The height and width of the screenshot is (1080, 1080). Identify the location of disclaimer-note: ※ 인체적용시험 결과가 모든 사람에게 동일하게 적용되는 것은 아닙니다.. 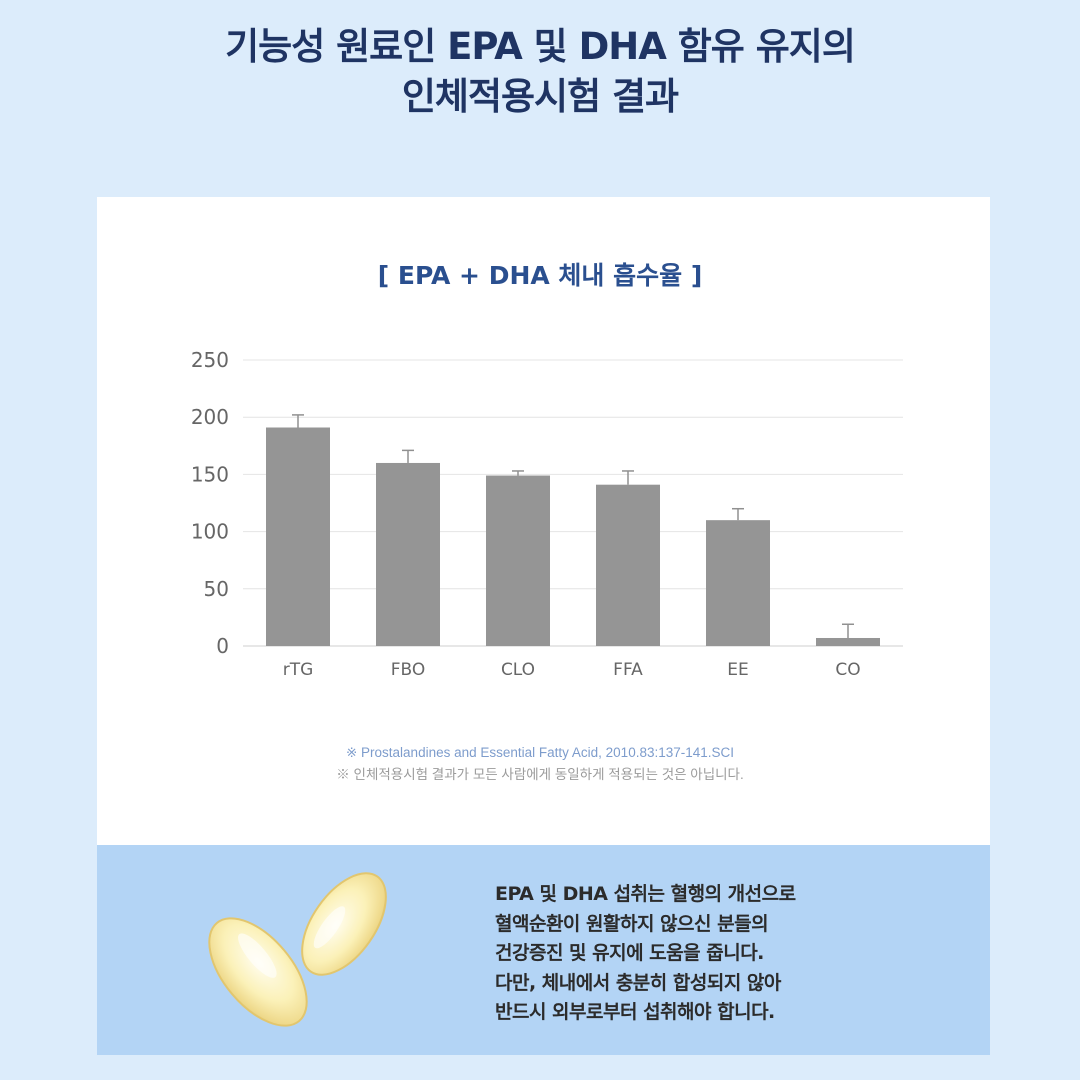
(540, 774).